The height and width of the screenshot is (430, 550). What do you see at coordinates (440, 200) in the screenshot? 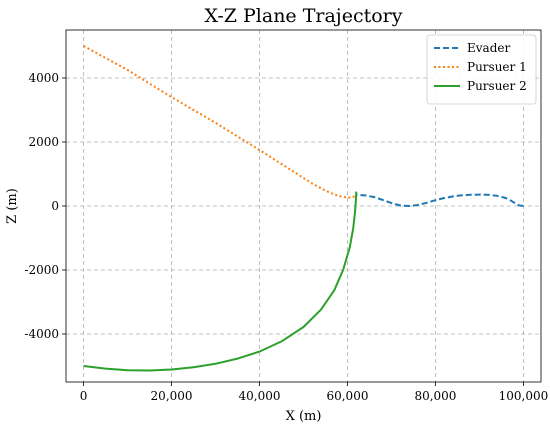
I see `evader-trajectory-line` at bounding box center [440, 200].